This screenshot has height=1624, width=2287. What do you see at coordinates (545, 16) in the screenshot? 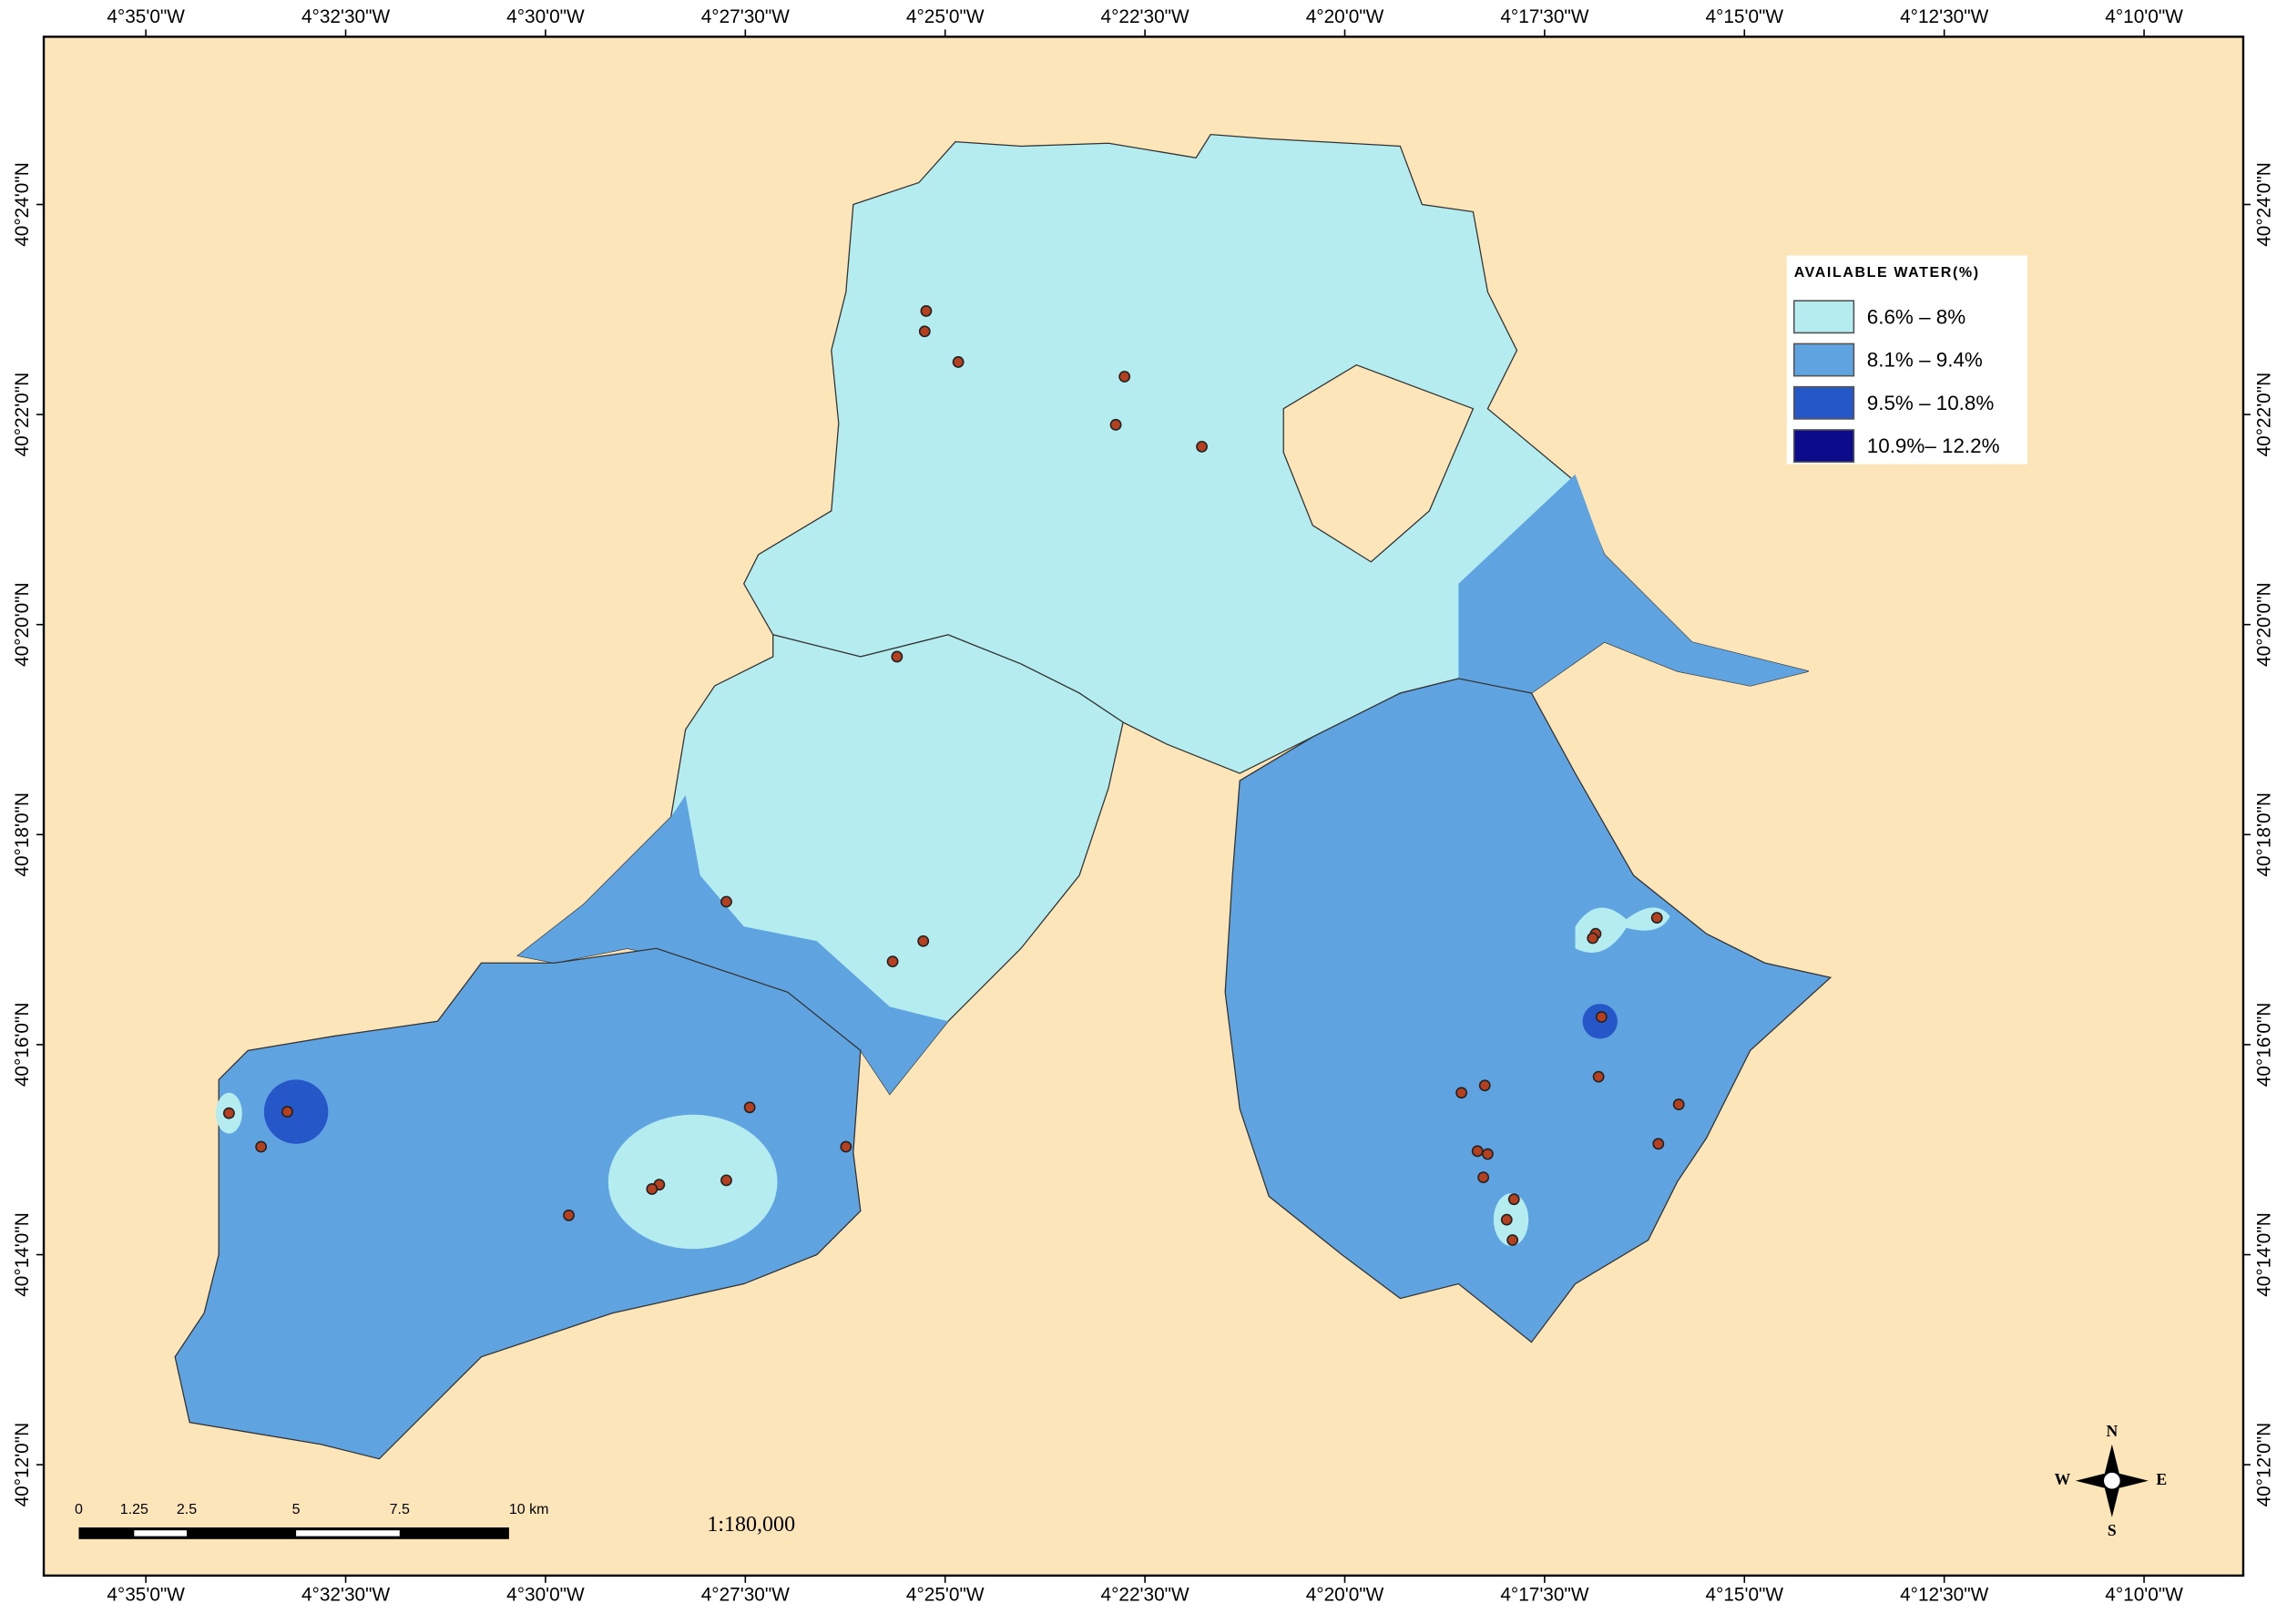
I see `lon-label-top: 4°30'0"W` at bounding box center [545, 16].